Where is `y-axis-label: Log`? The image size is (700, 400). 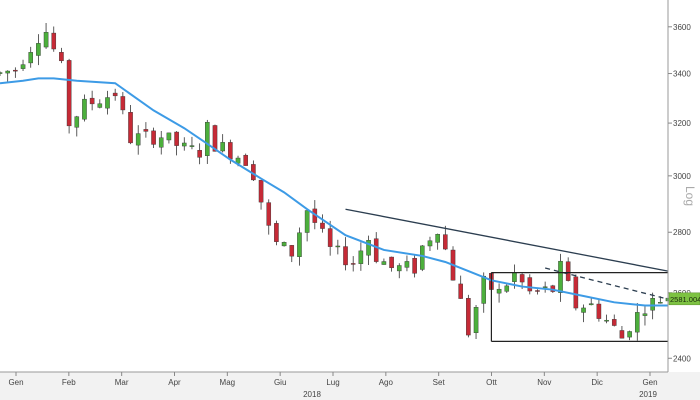 y-axis-label: Log is located at coordinates (690, 196).